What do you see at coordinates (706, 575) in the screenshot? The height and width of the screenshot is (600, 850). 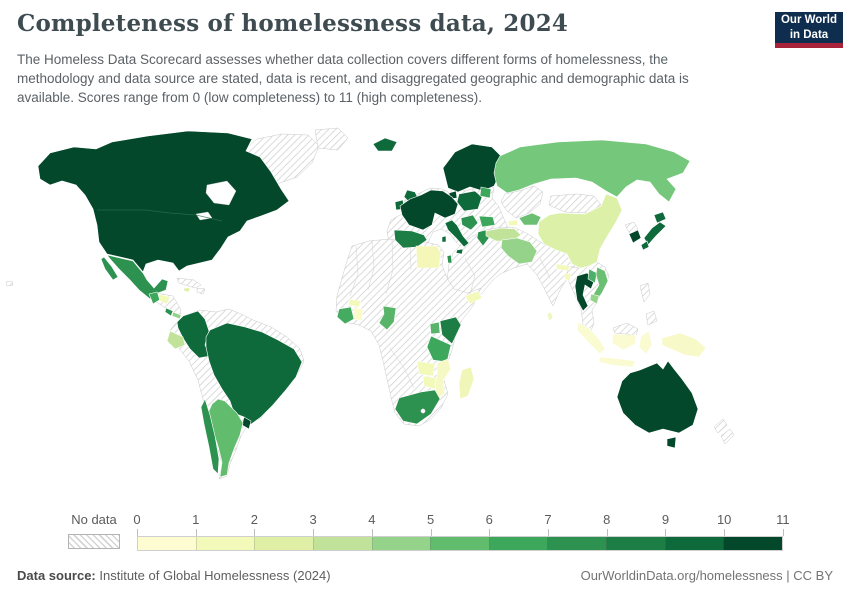 I see `footer-credit: OurWorldinData.org/homelessness | CC BY` at bounding box center [706, 575].